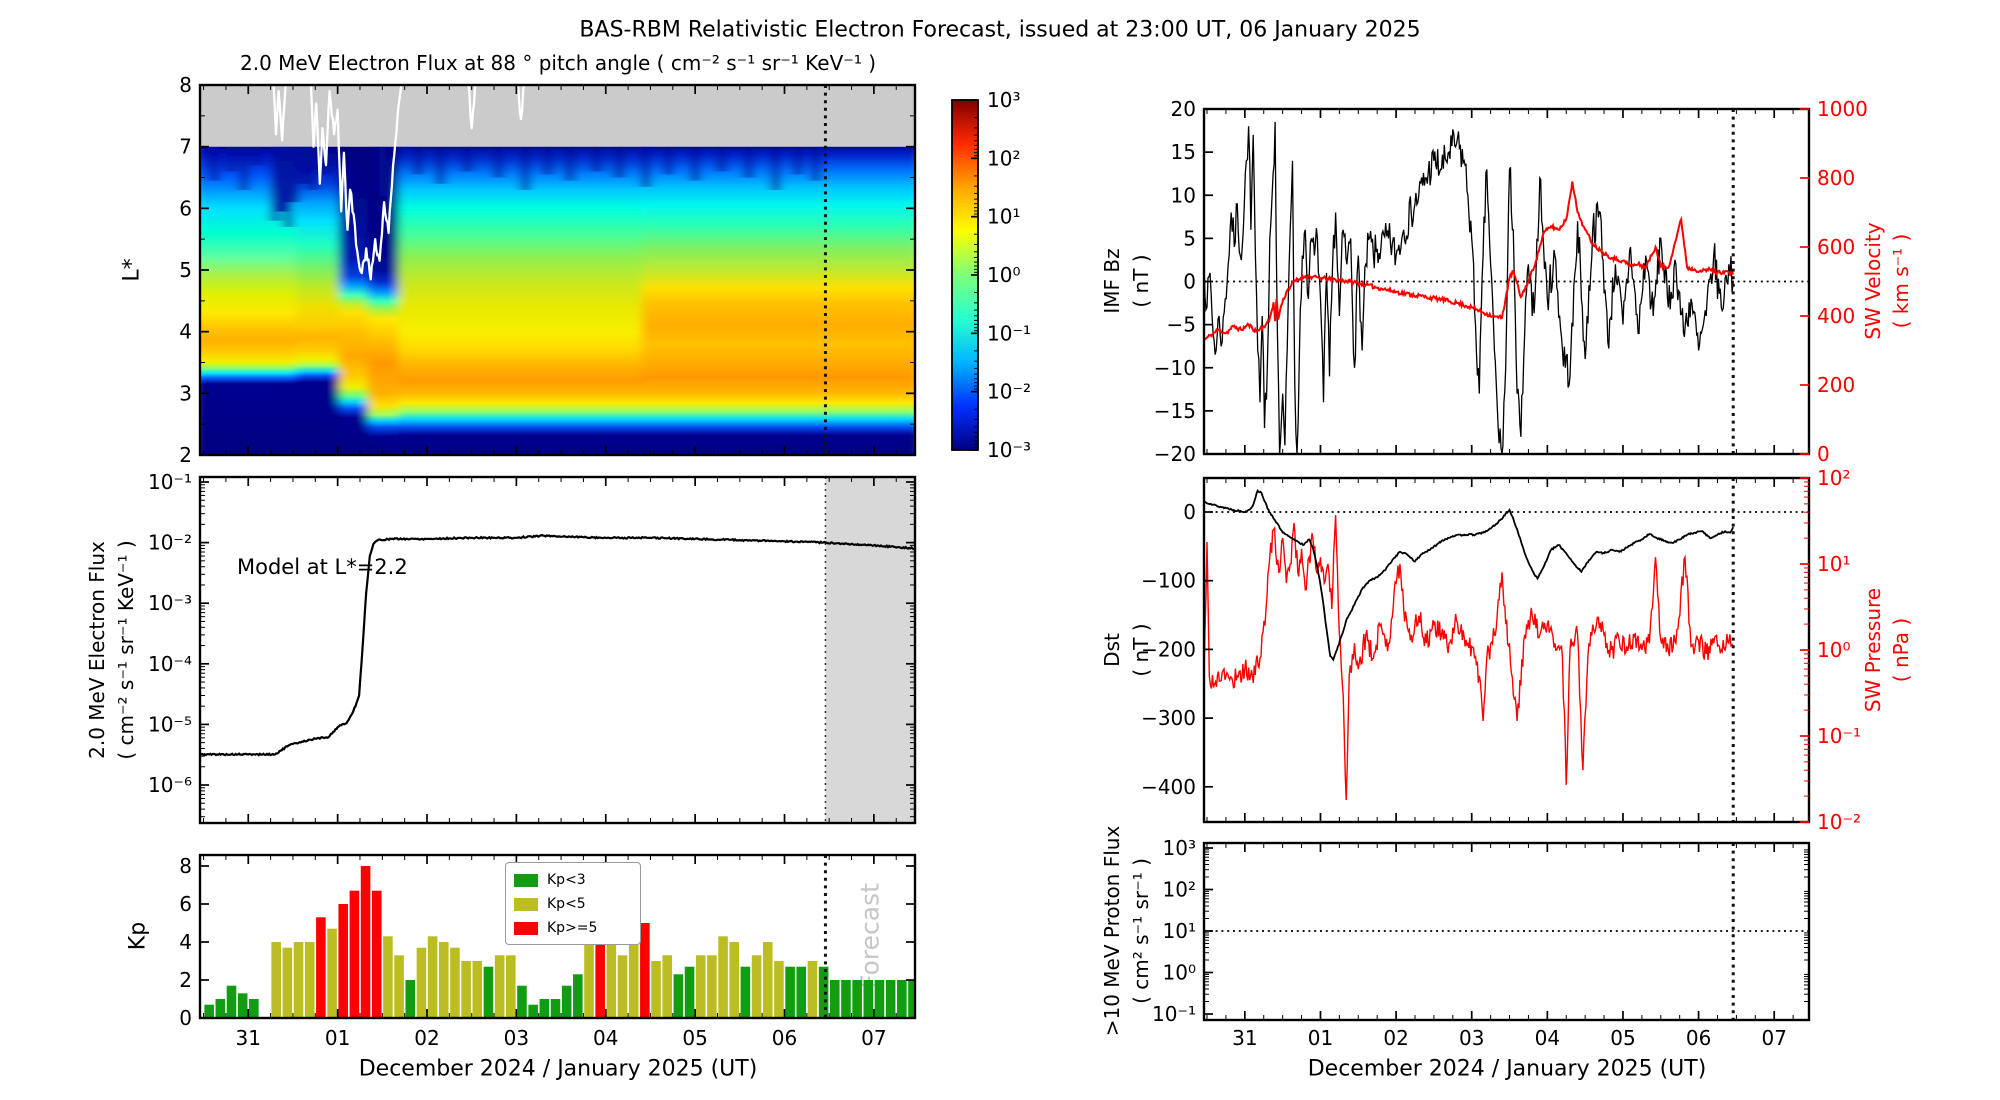 The image size is (2000, 1100). I want to click on svg-text: −300, so click(1168, 718).